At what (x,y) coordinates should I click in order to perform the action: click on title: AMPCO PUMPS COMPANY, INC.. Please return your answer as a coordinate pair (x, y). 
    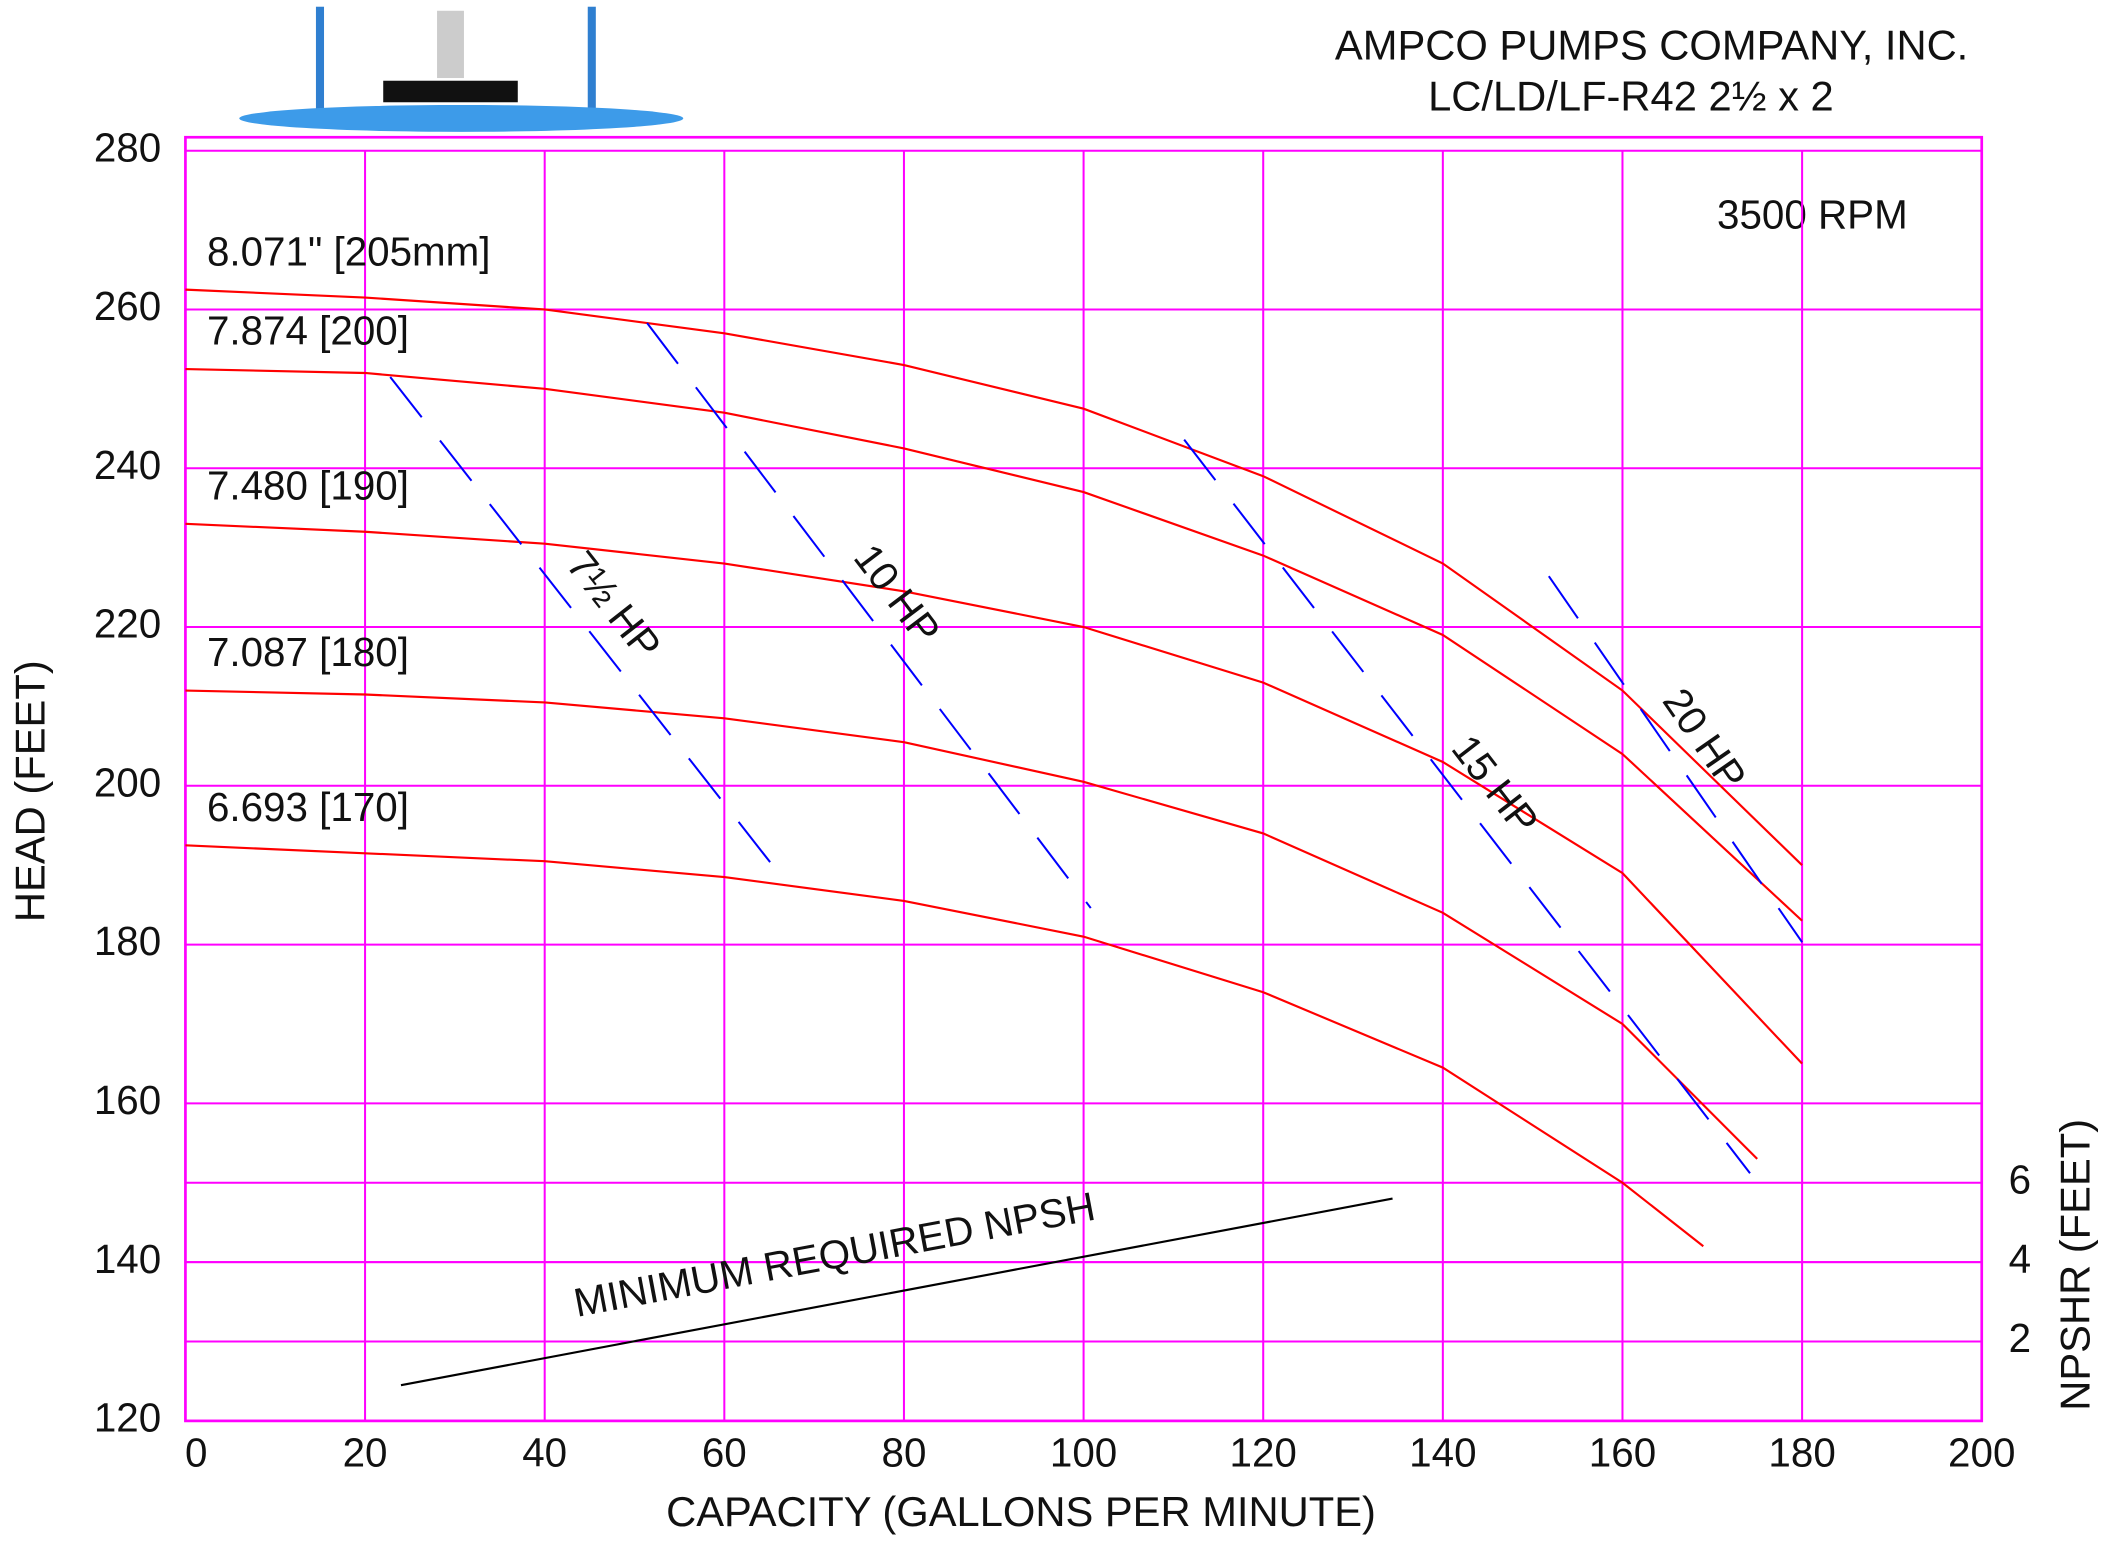
    Looking at the image, I should click on (1651, 44).